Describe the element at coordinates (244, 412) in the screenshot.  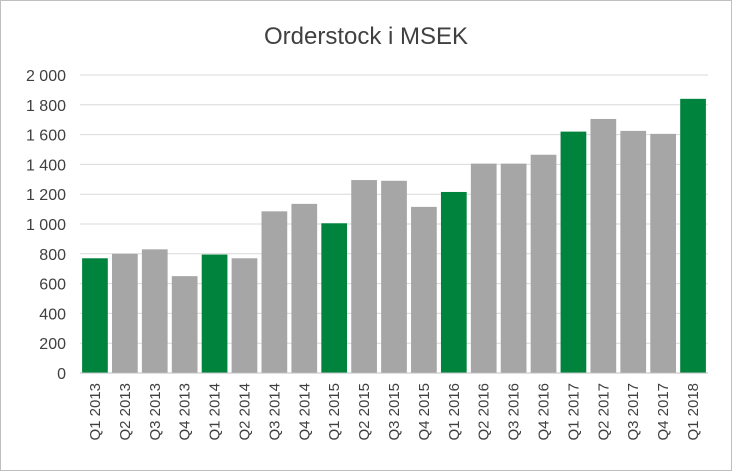
I see `x-tick-label: Q2 2014` at that location.